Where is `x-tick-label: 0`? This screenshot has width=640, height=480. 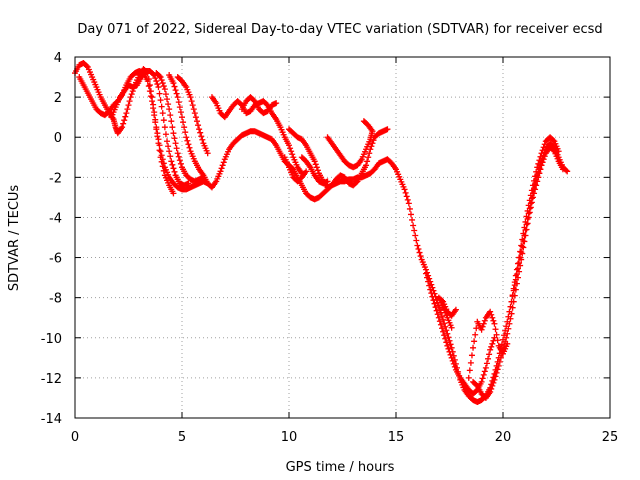
x-tick-label: 0 is located at coordinates (75, 437).